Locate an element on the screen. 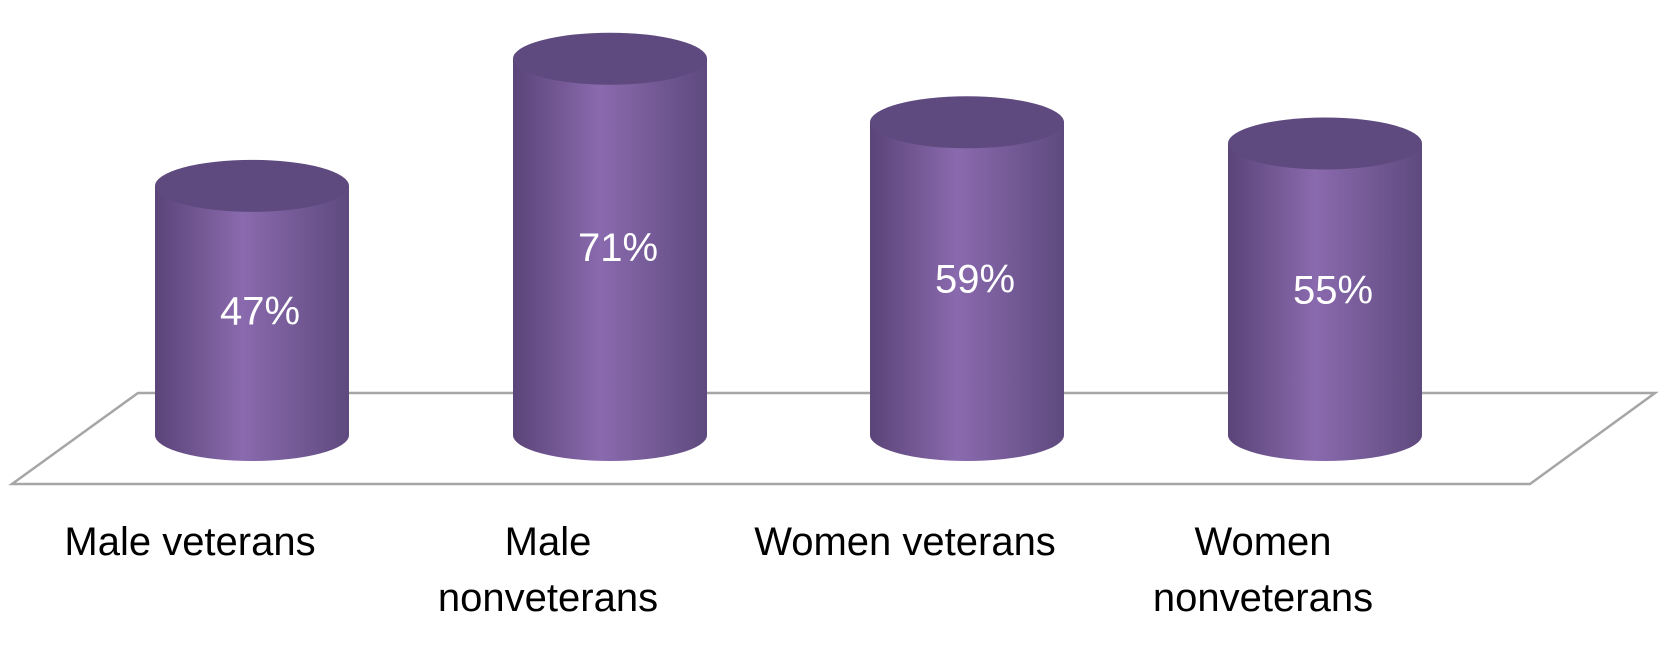 This screenshot has height=651, width=1661. value-label: 47% is located at coordinates (260, 311).